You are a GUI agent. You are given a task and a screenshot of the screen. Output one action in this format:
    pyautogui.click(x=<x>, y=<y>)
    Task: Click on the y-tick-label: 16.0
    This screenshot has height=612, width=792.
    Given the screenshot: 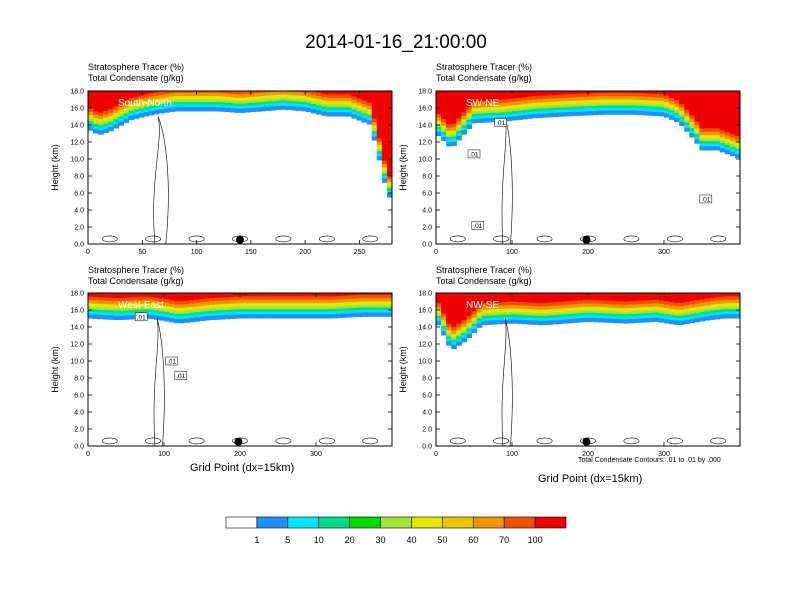 What is the action you would take?
    pyautogui.click(x=425, y=311)
    